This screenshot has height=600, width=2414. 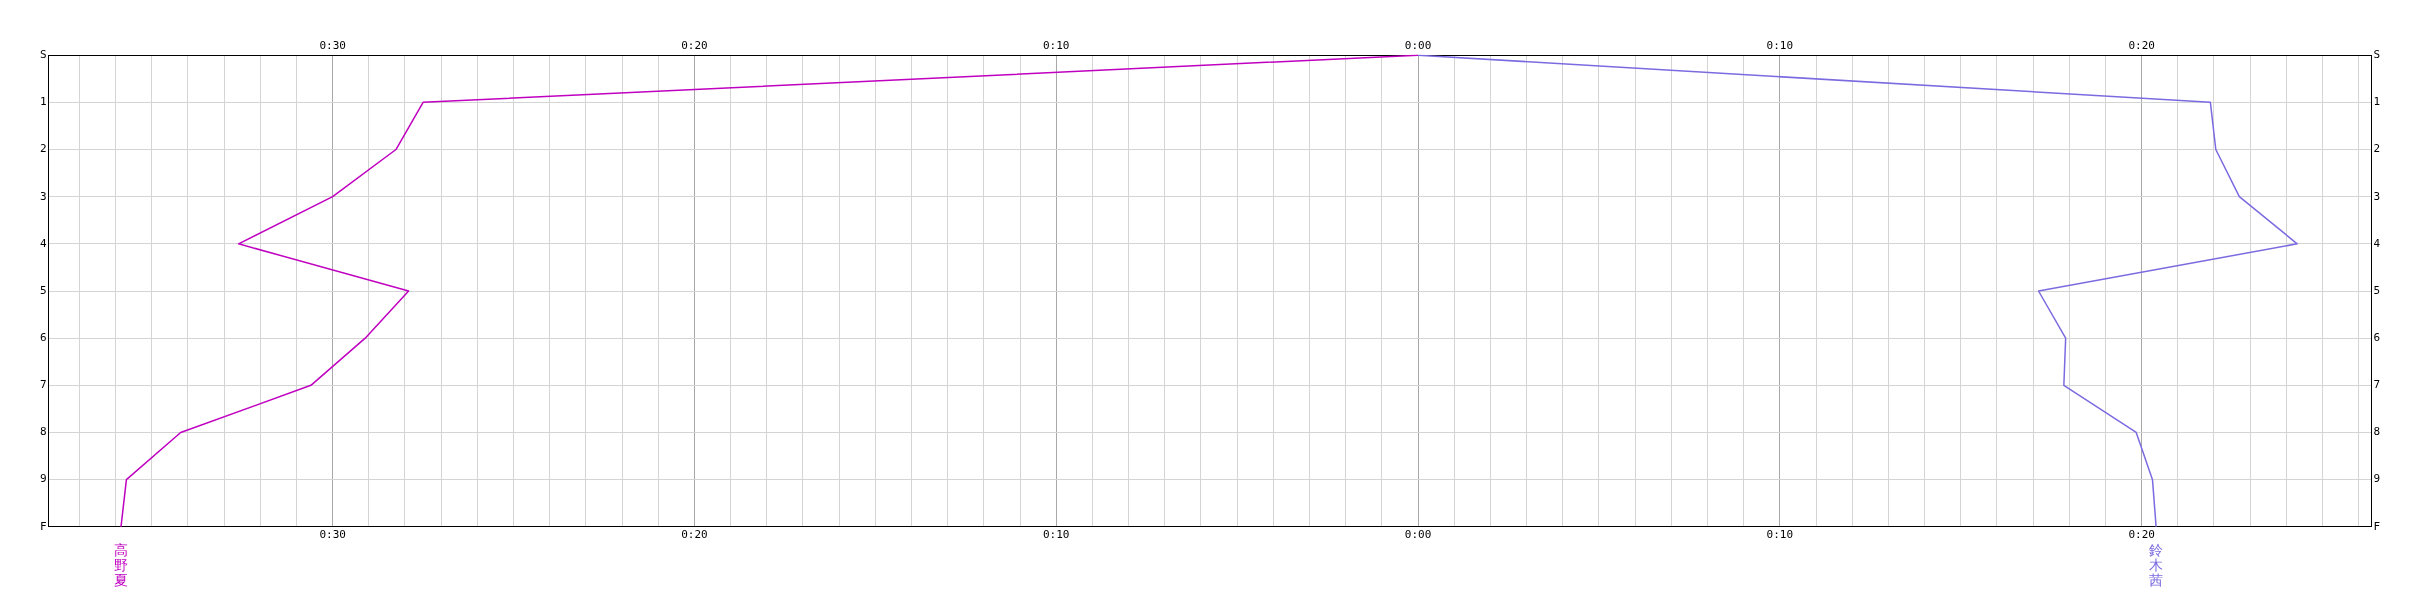 What do you see at coordinates (43, 102) in the screenshot?
I see `y2-tick-label: 1` at bounding box center [43, 102].